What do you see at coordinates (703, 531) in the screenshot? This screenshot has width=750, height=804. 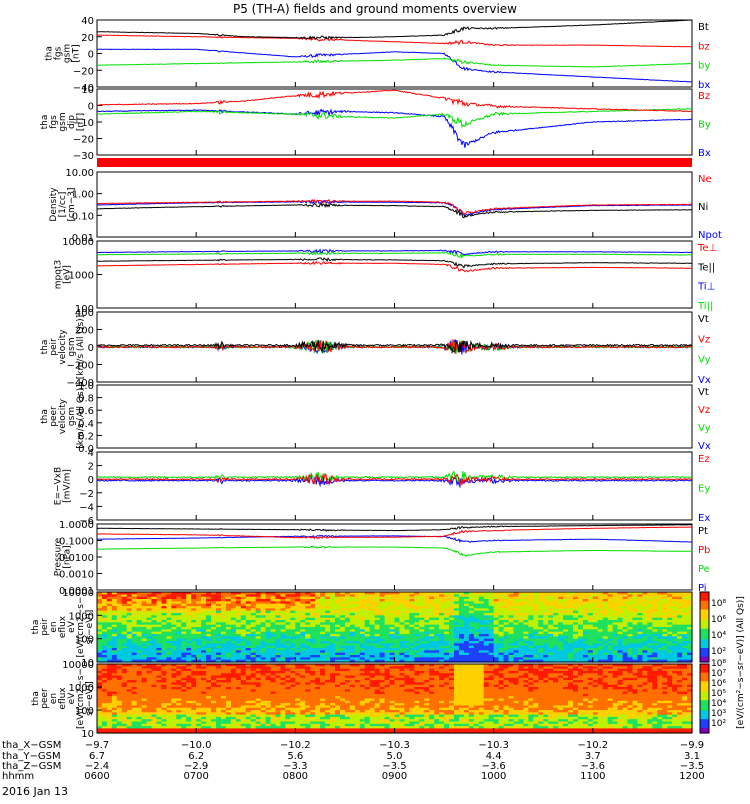 I see `legend-Pt: Pt` at bounding box center [703, 531].